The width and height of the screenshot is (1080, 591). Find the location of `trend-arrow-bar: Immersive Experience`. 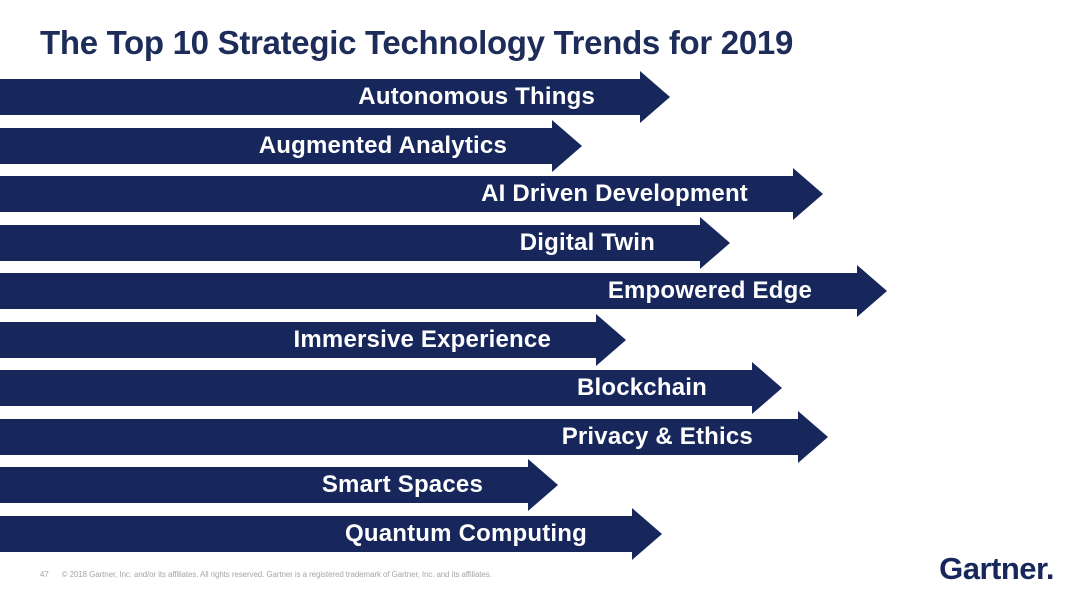

trend-arrow-bar: Immersive Experience is located at coordinates (298, 339).